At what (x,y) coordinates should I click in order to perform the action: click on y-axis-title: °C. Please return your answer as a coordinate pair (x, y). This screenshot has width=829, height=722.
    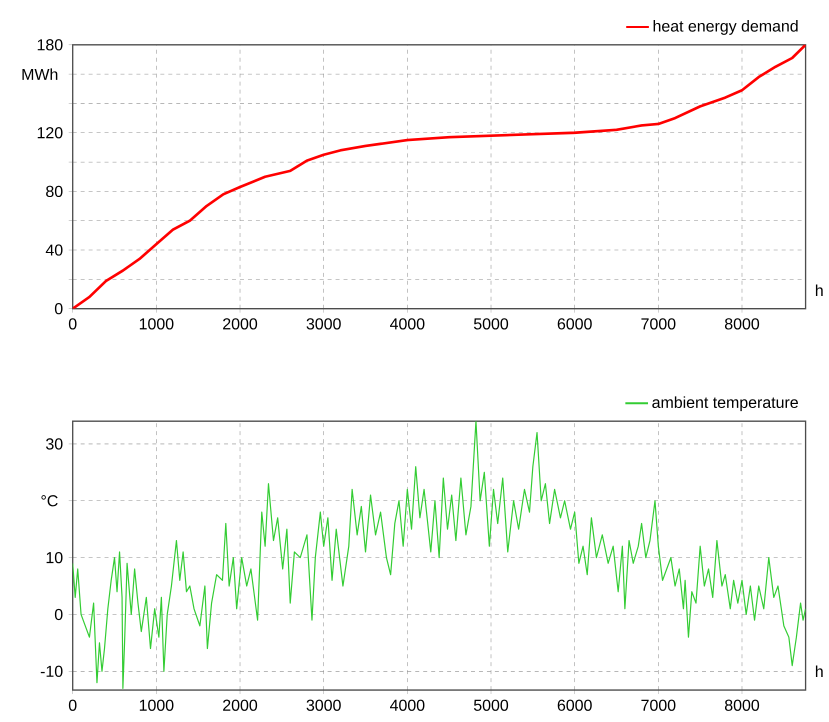
    Looking at the image, I should click on (49, 500).